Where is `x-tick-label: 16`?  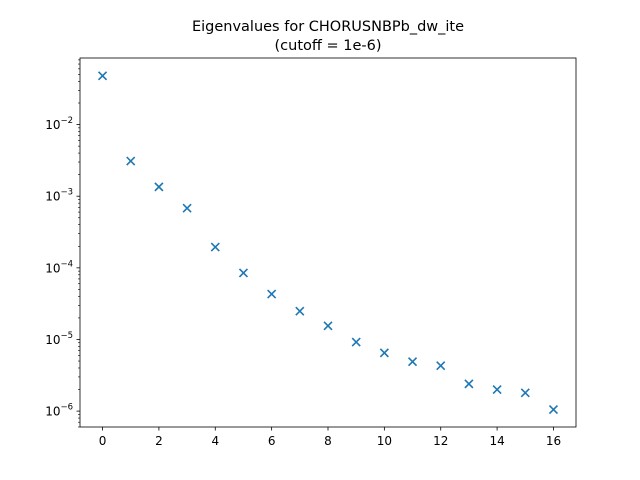 x-tick-label: 16 is located at coordinates (553, 441).